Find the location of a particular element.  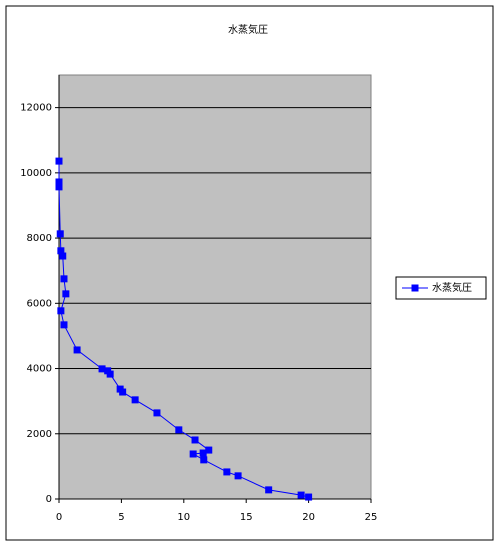

legend-box is located at coordinates (441, 288).